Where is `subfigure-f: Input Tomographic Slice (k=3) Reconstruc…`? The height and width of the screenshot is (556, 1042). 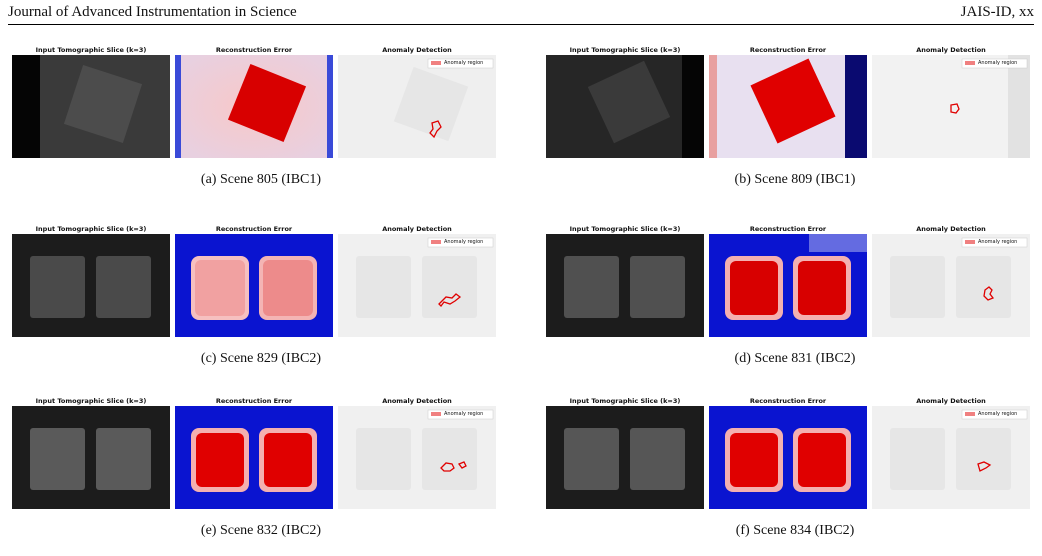 subfigure-f: Input Tomographic Slice (k=3) Reconstruc… is located at coordinates (794, 476).